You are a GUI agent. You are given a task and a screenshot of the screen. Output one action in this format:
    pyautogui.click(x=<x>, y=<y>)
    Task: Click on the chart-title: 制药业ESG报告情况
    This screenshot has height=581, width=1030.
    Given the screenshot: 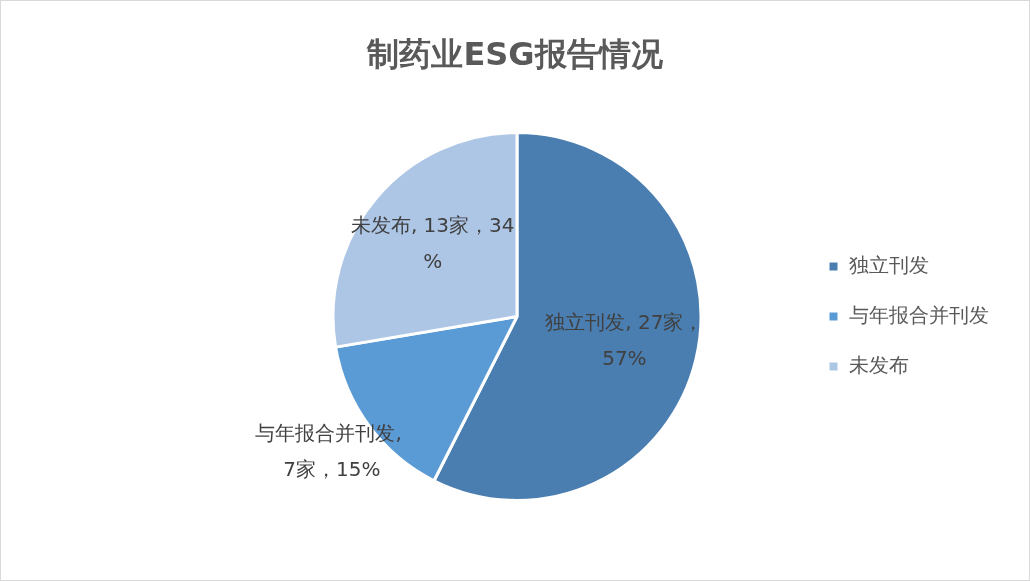 What is the action you would take?
    pyautogui.click(x=514, y=54)
    